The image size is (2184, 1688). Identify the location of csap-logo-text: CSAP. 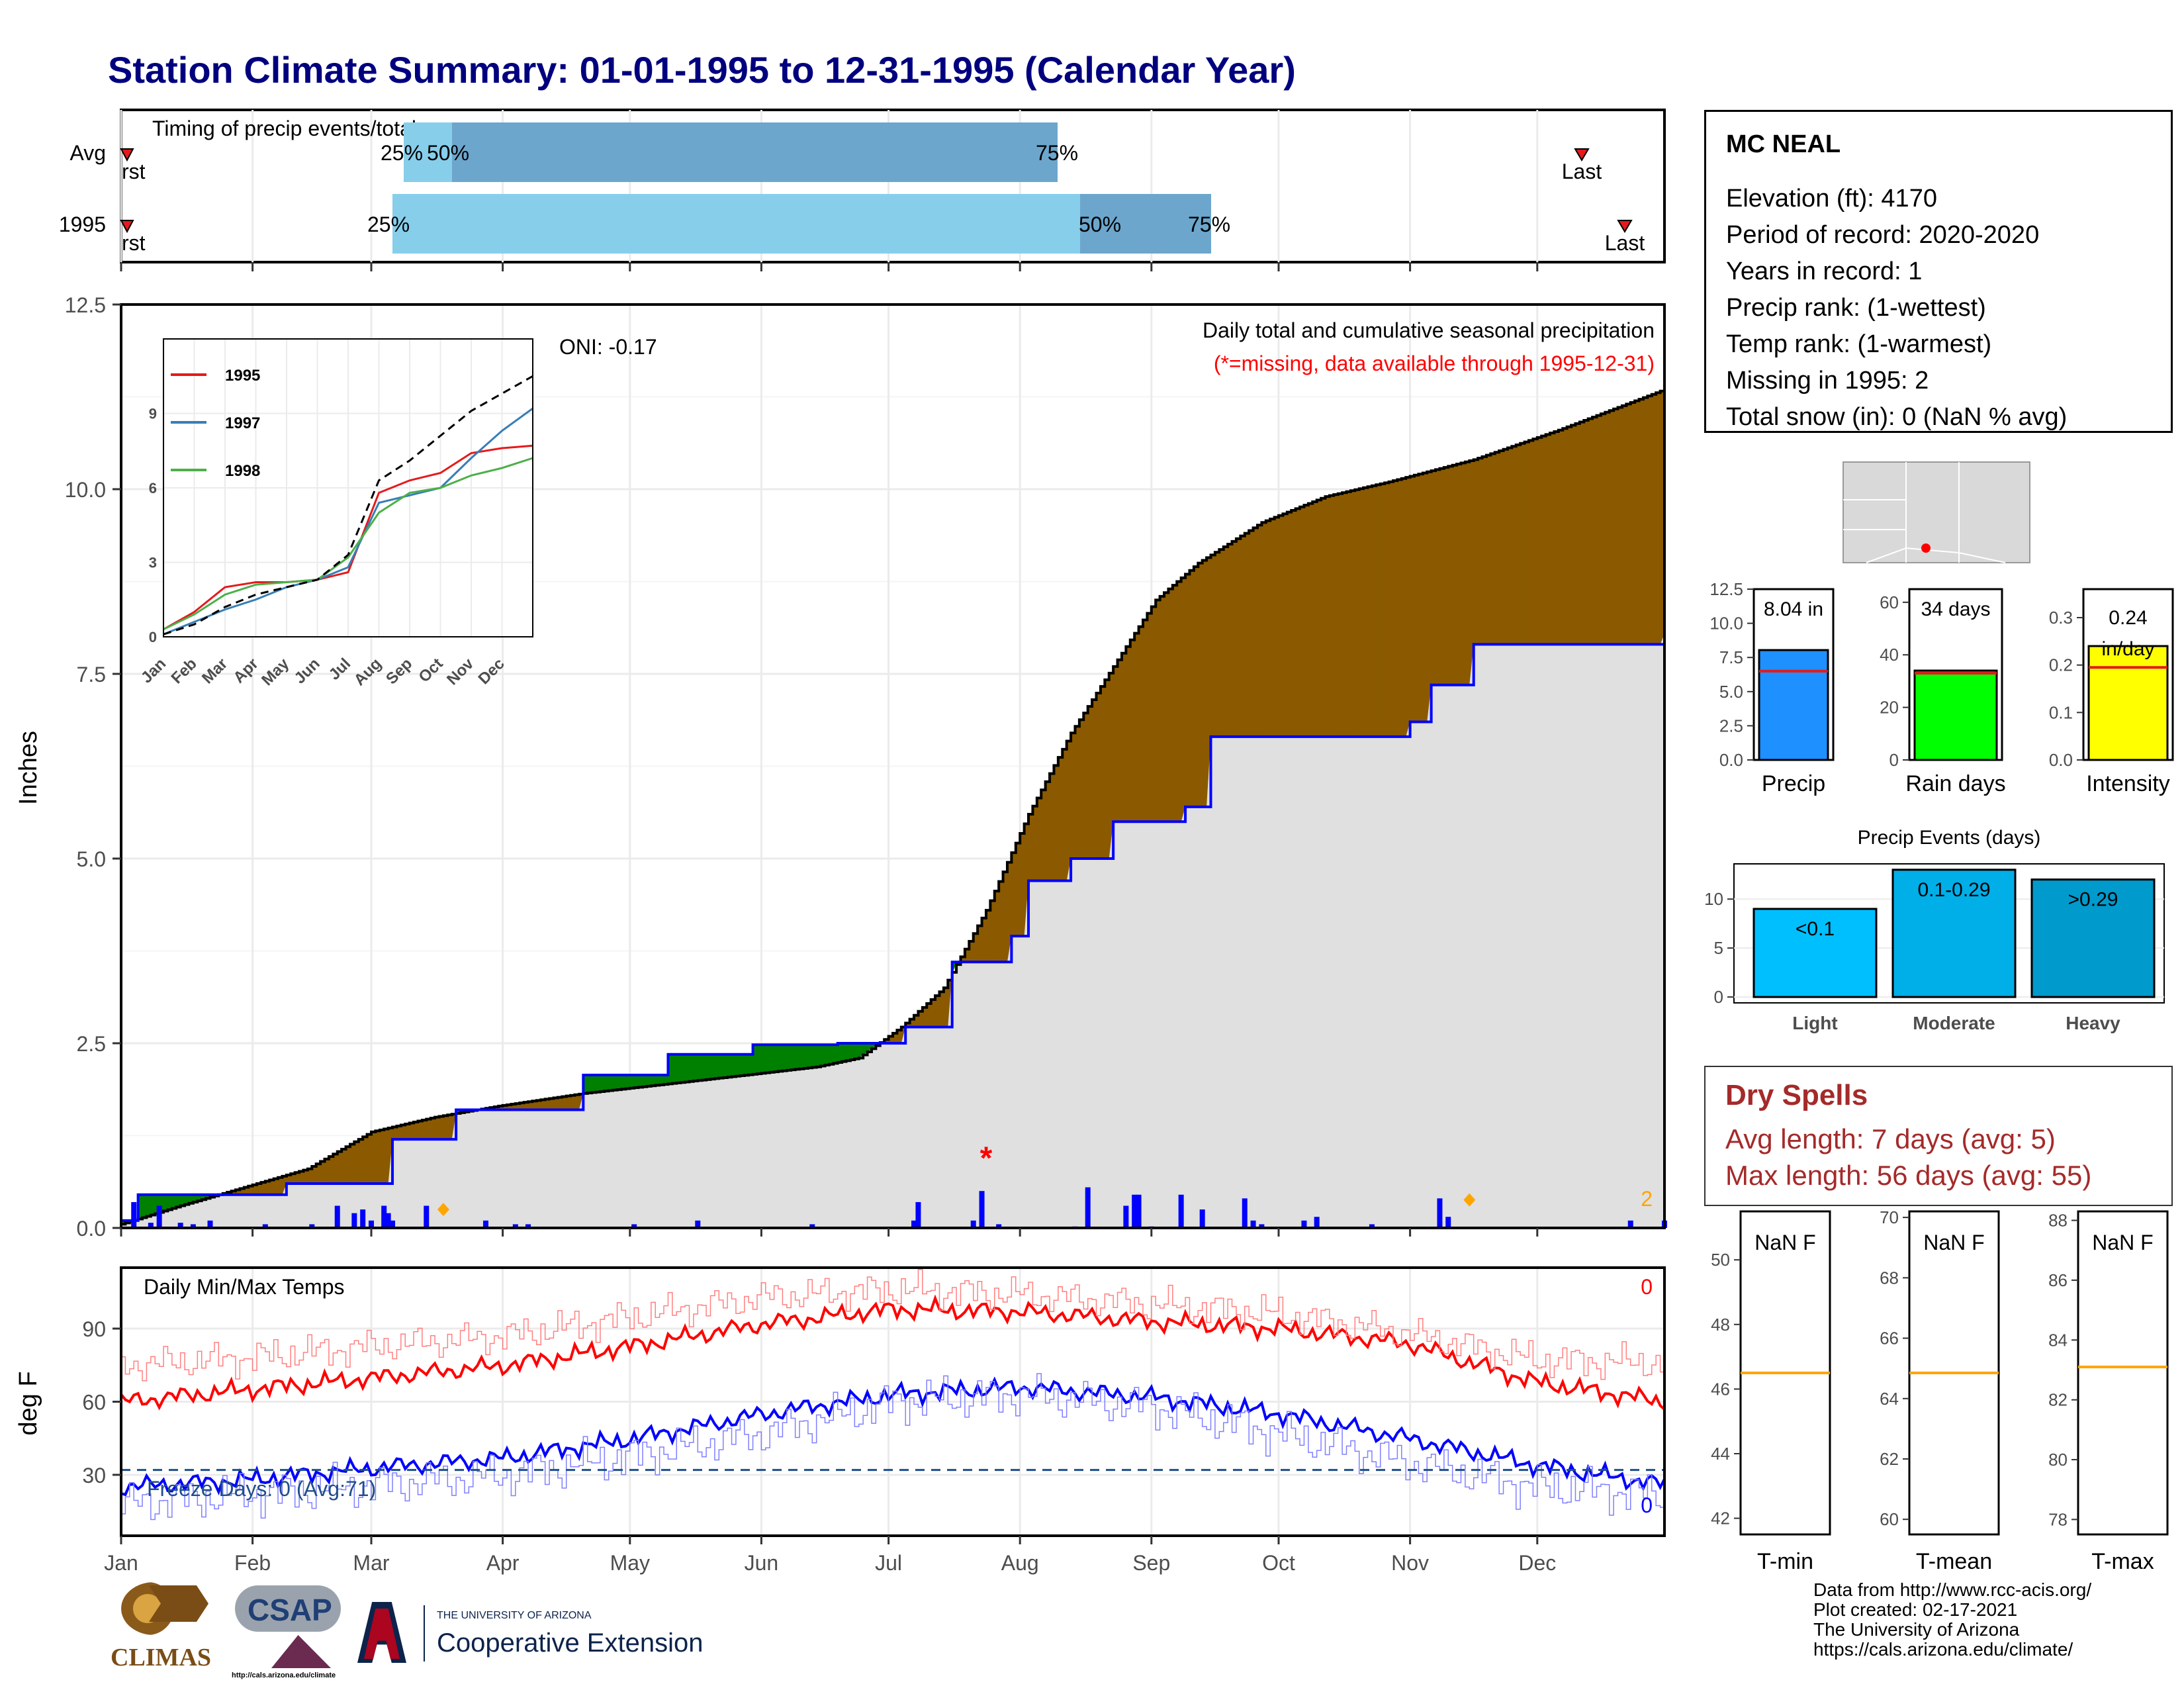
(290, 1610).